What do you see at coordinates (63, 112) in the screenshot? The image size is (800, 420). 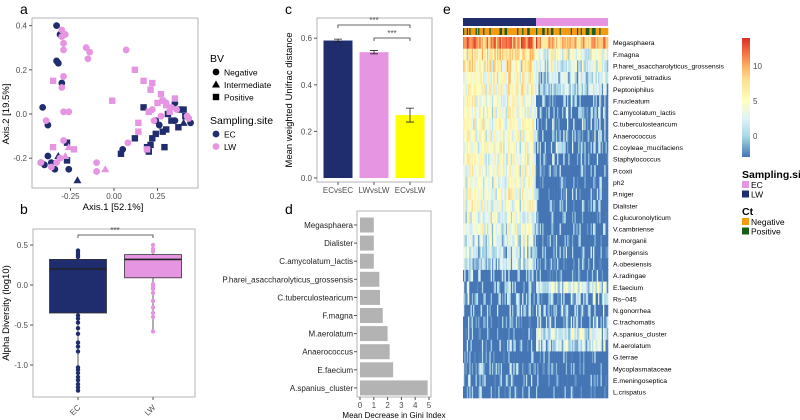 I see `scatter-point-lw` at bounding box center [63, 112].